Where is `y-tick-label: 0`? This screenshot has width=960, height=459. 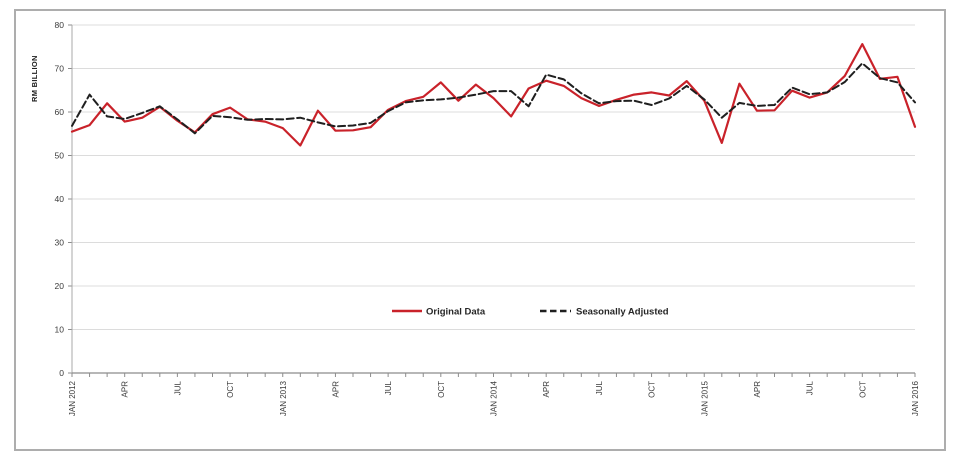
y-tick-label: 0 is located at coordinates (61, 373).